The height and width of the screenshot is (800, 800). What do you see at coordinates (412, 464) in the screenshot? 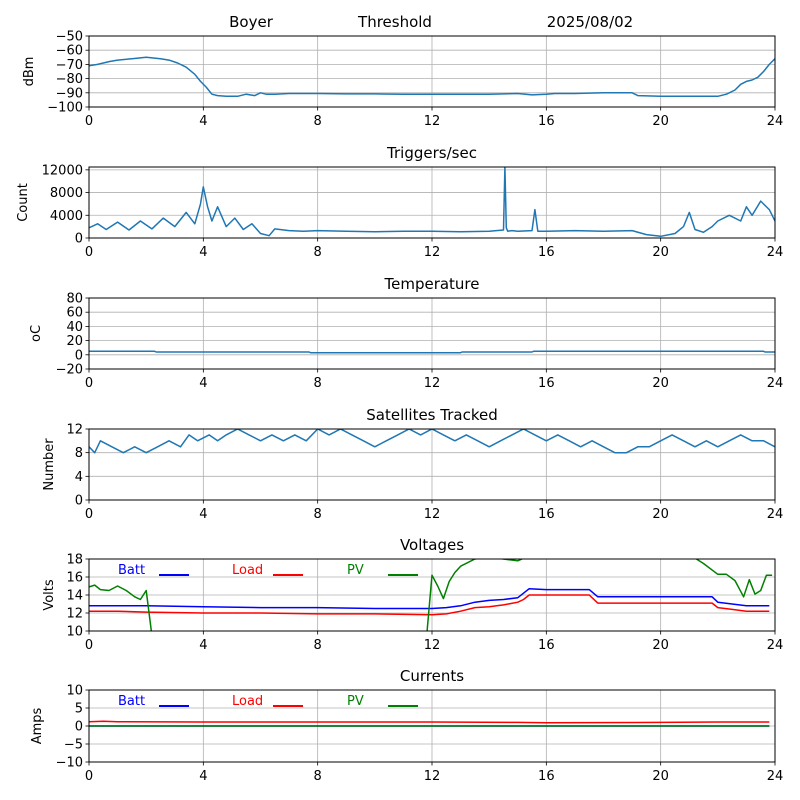
I see `chart-panel-satellites: 0 4 8 12 16 20 24 0 4 8 12 Satellites Tracked Number` at bounding box center [412, 464].